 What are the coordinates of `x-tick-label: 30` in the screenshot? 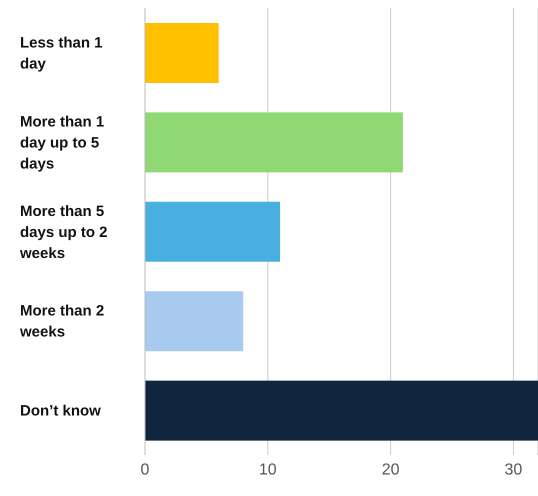 It's located at (513, 469).